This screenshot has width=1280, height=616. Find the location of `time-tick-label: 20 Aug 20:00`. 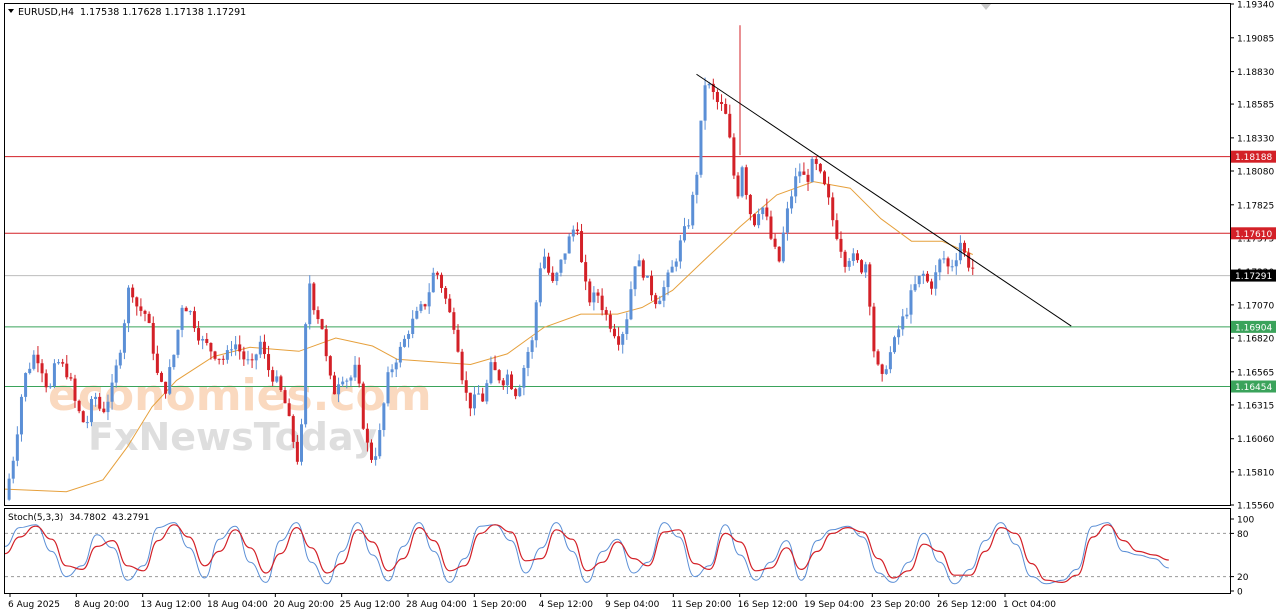

time-tick-label: 20 Aug 20:00 is located at coordinates (303, 605).